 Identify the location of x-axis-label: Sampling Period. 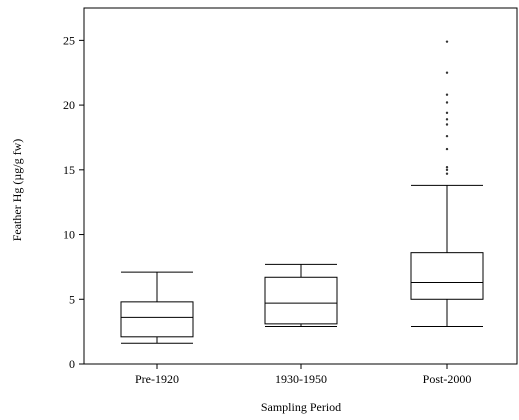
(301, 407).